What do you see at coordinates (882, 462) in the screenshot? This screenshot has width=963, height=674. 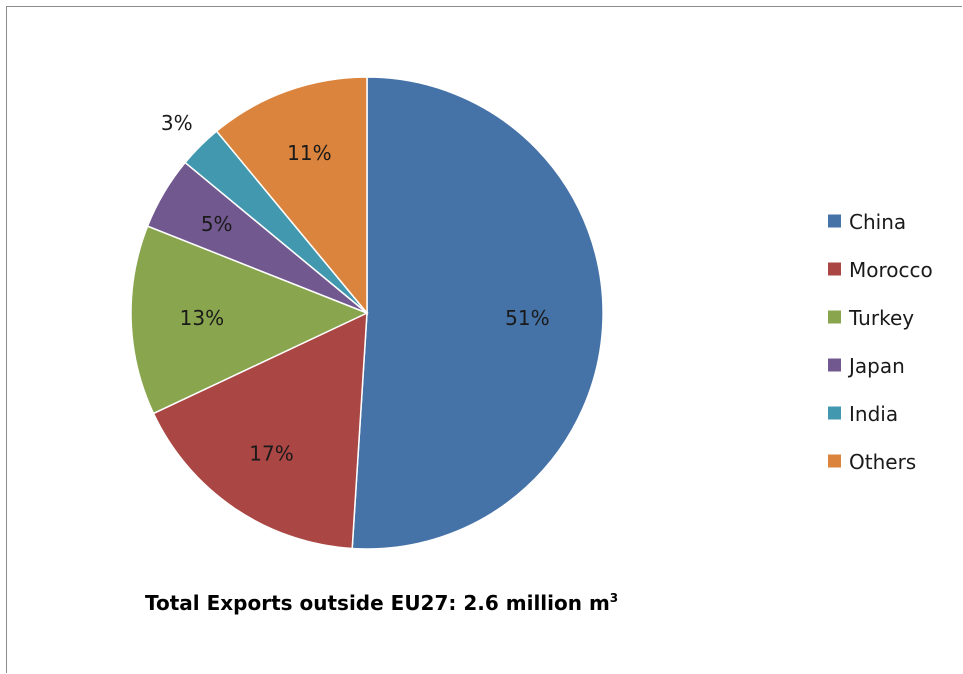 I see `legend-label-others: Others` at bounding box center [882, 462].